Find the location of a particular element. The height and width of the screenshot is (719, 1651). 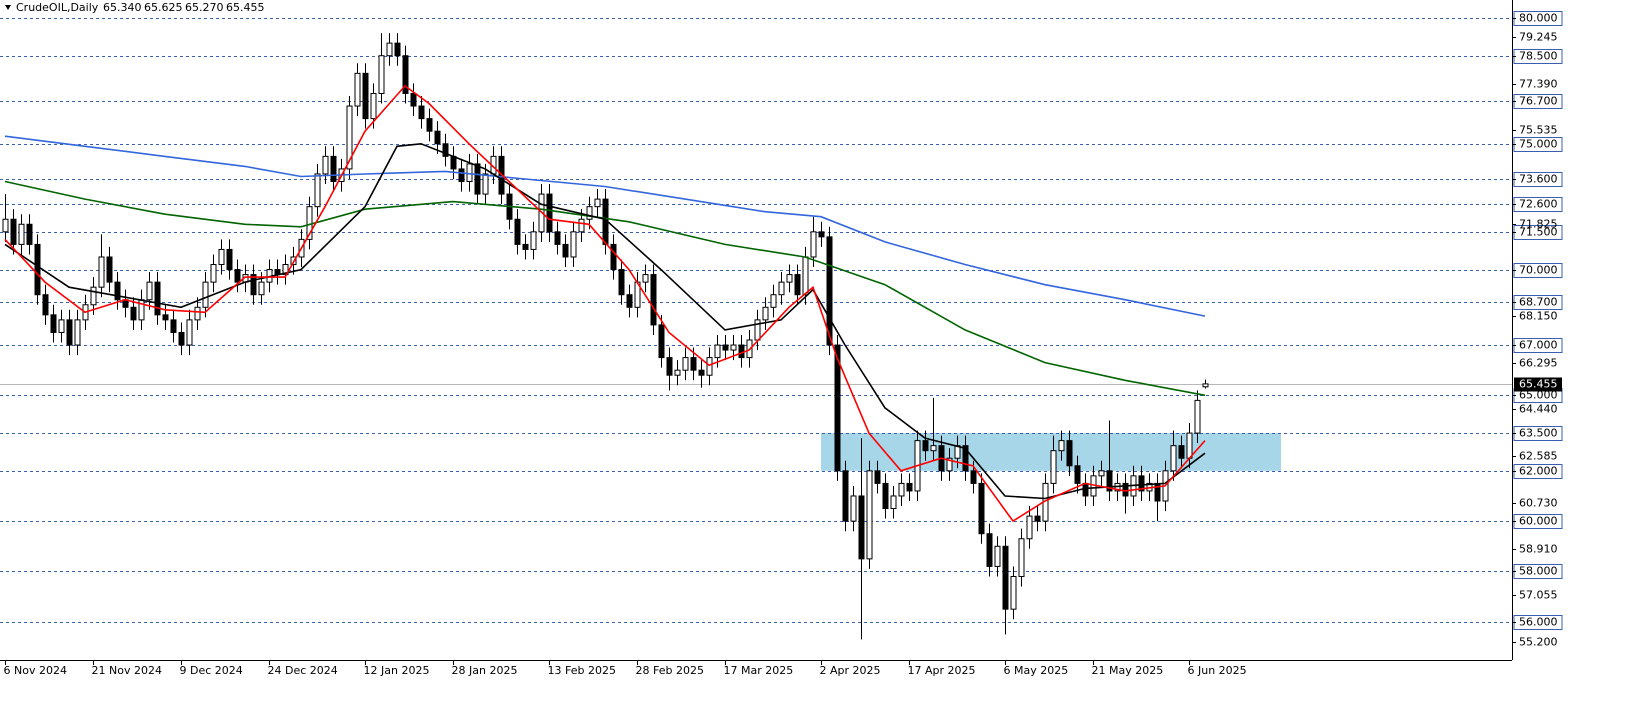

x-tick-label: 9 Dec 2024 is located at coordinates (211, 670).